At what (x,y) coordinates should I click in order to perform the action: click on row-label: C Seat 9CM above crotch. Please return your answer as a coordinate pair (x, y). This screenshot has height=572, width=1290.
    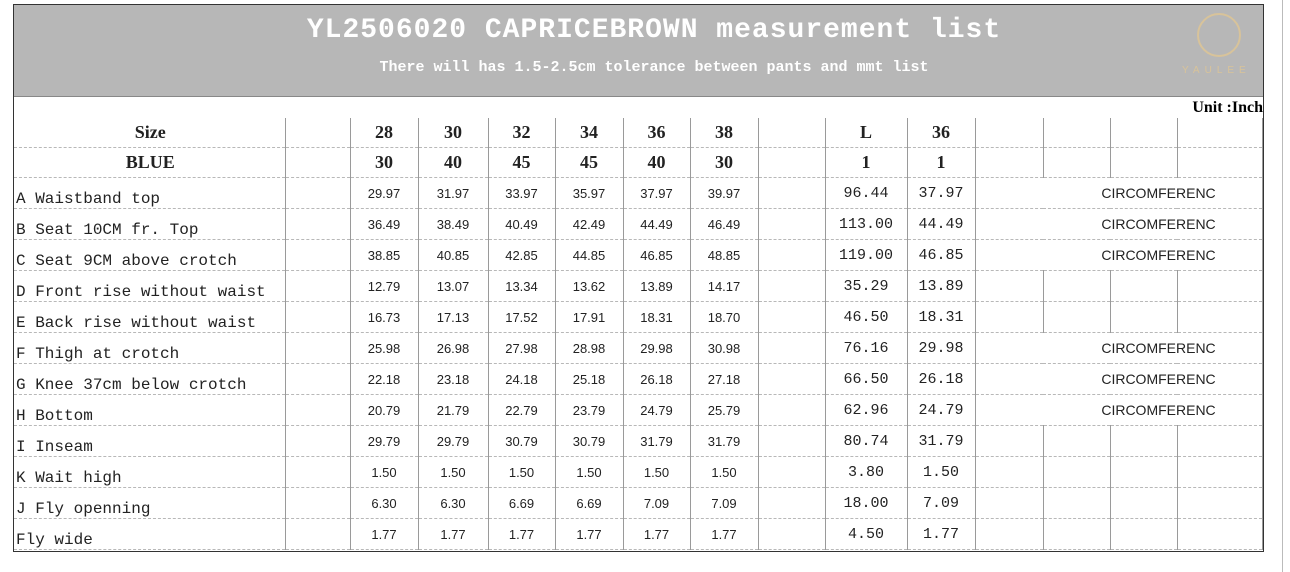
    Looking at the image, I should click on (150, 255).